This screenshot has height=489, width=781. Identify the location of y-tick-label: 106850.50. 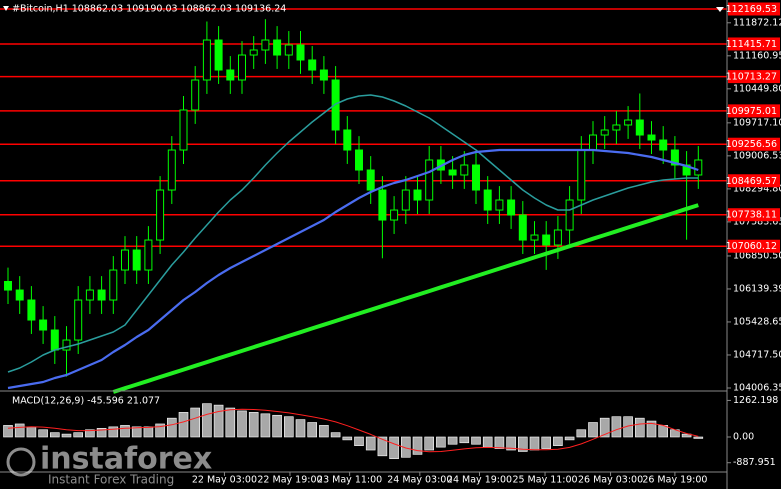
(757, 255).